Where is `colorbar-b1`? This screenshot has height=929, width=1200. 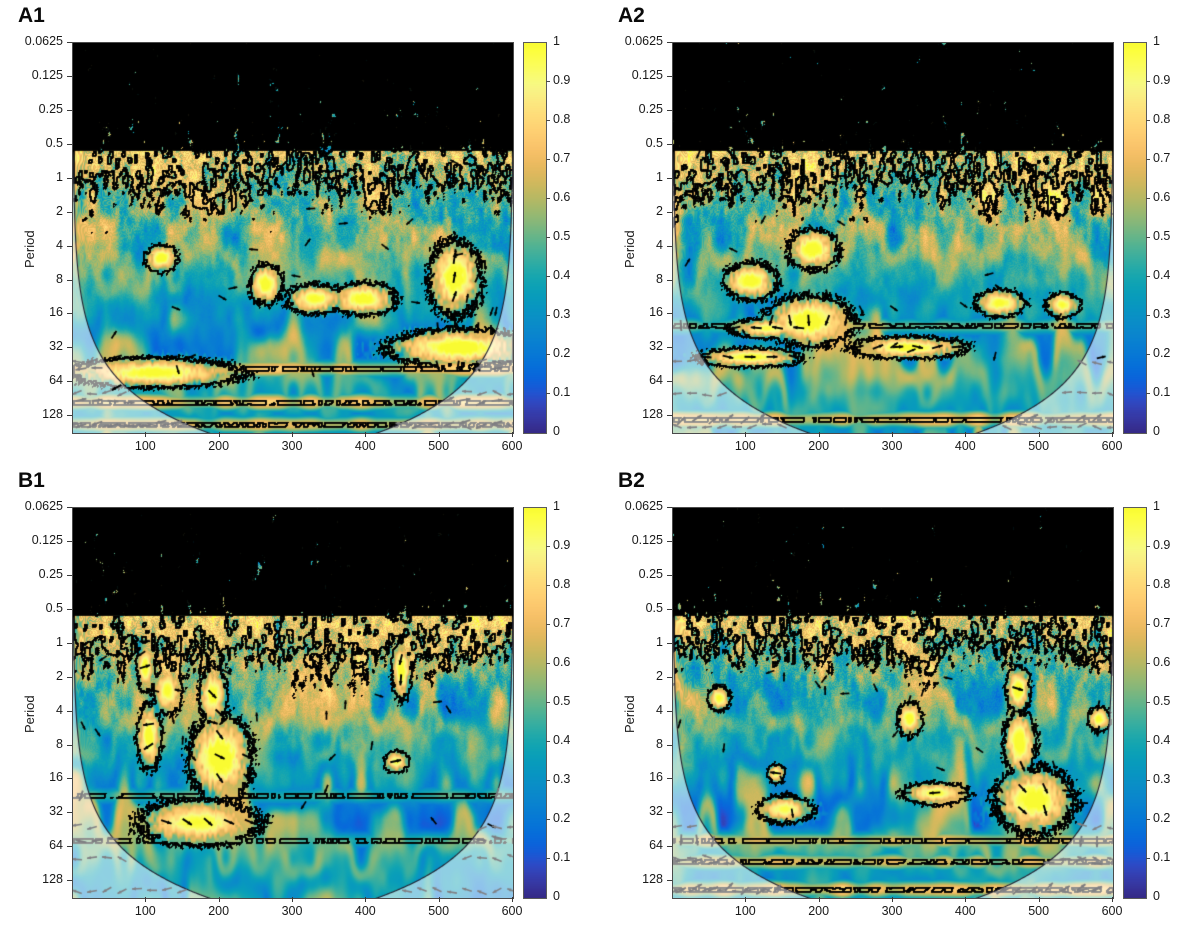 colorbar-b1 is located at coordinates (535, 703).